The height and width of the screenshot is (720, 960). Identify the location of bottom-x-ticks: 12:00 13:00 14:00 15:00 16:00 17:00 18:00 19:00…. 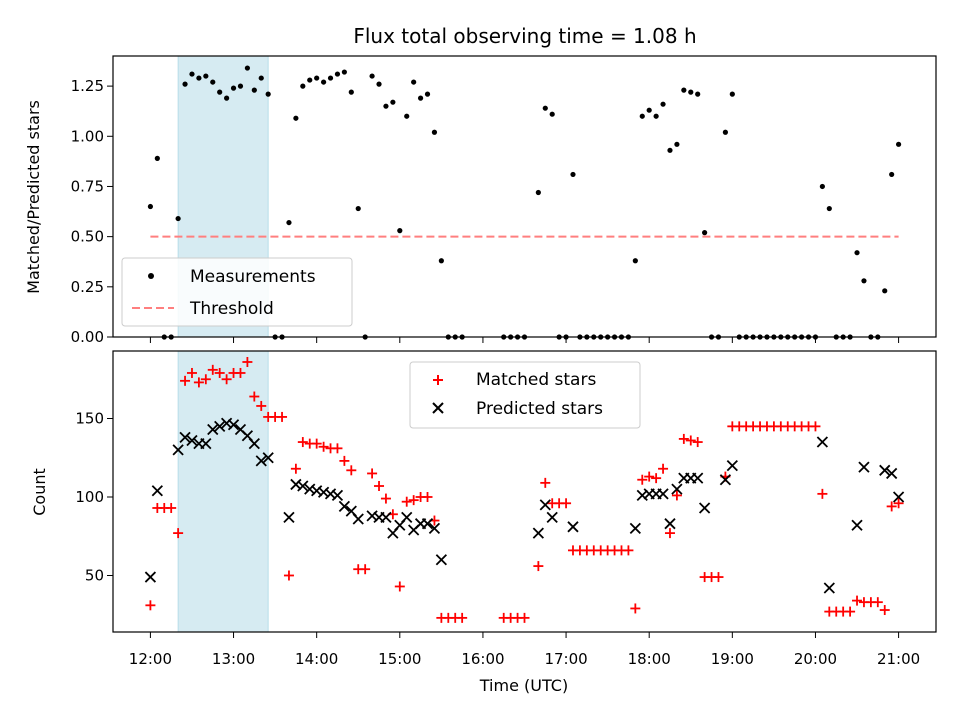
(524, 650).